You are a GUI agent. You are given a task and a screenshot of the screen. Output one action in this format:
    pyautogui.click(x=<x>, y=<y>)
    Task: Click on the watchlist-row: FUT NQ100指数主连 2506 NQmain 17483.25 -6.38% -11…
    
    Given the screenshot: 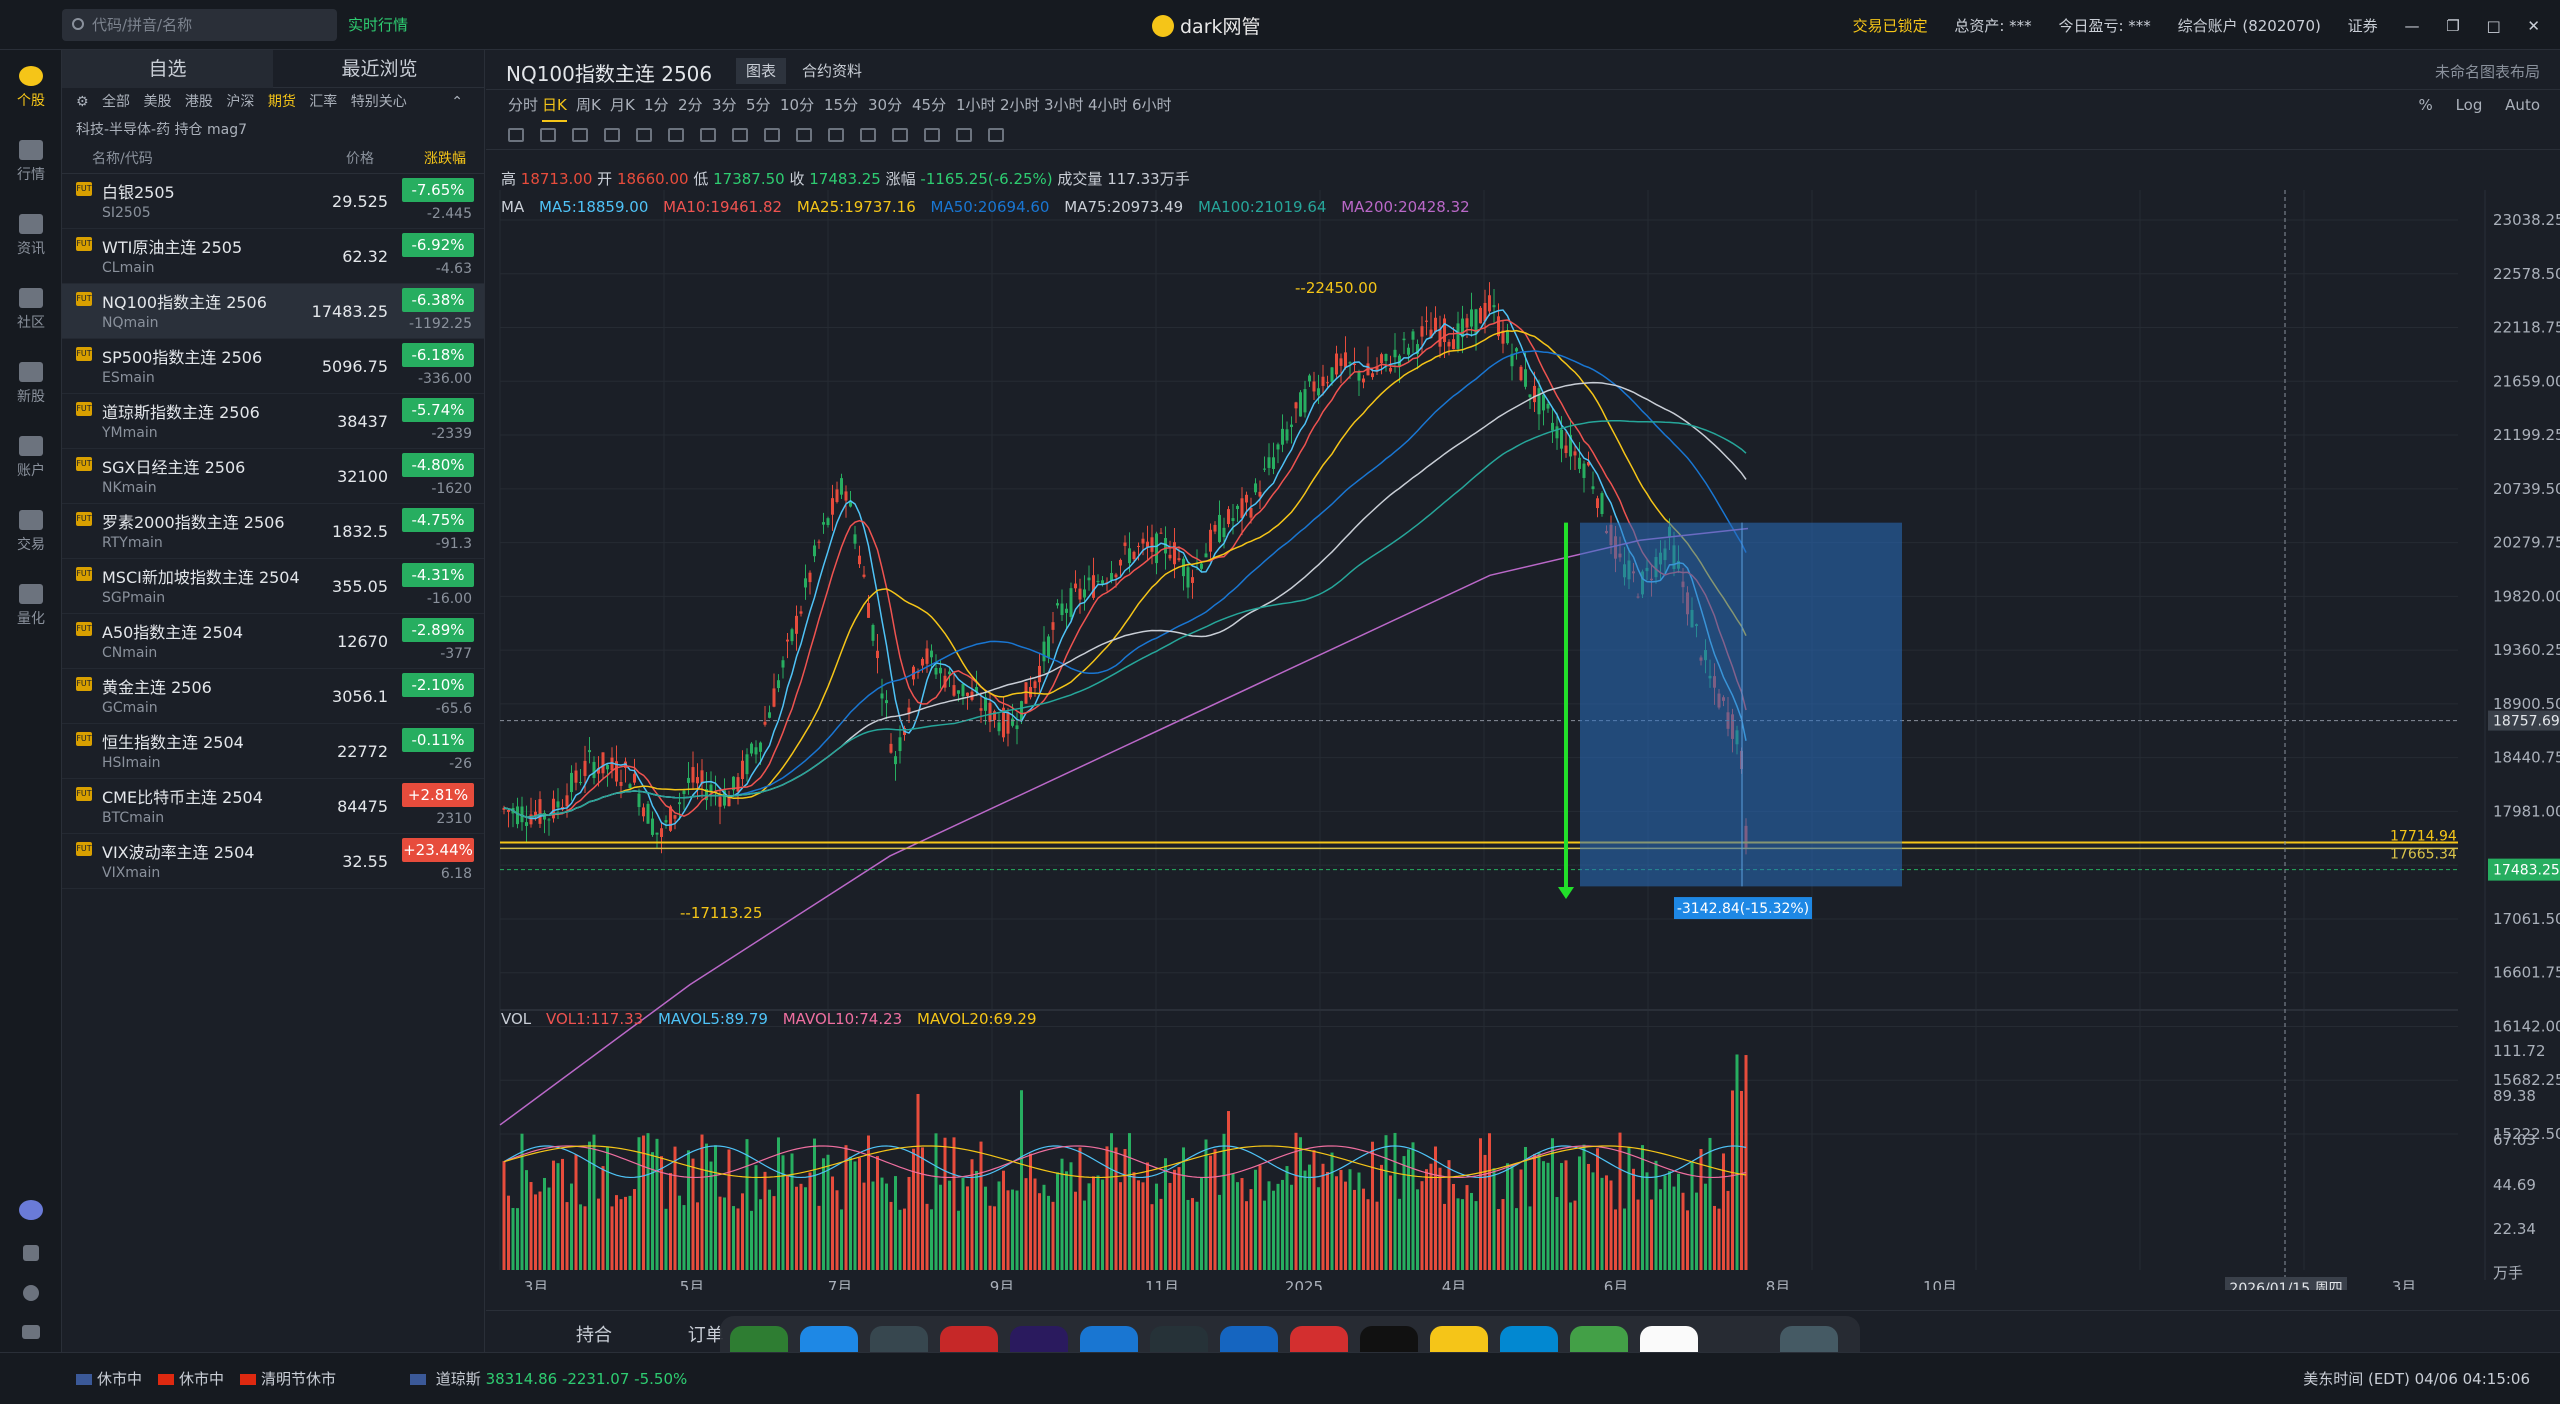 What is the action you would take?
    pyautogui.click(x=273, y=311)
    